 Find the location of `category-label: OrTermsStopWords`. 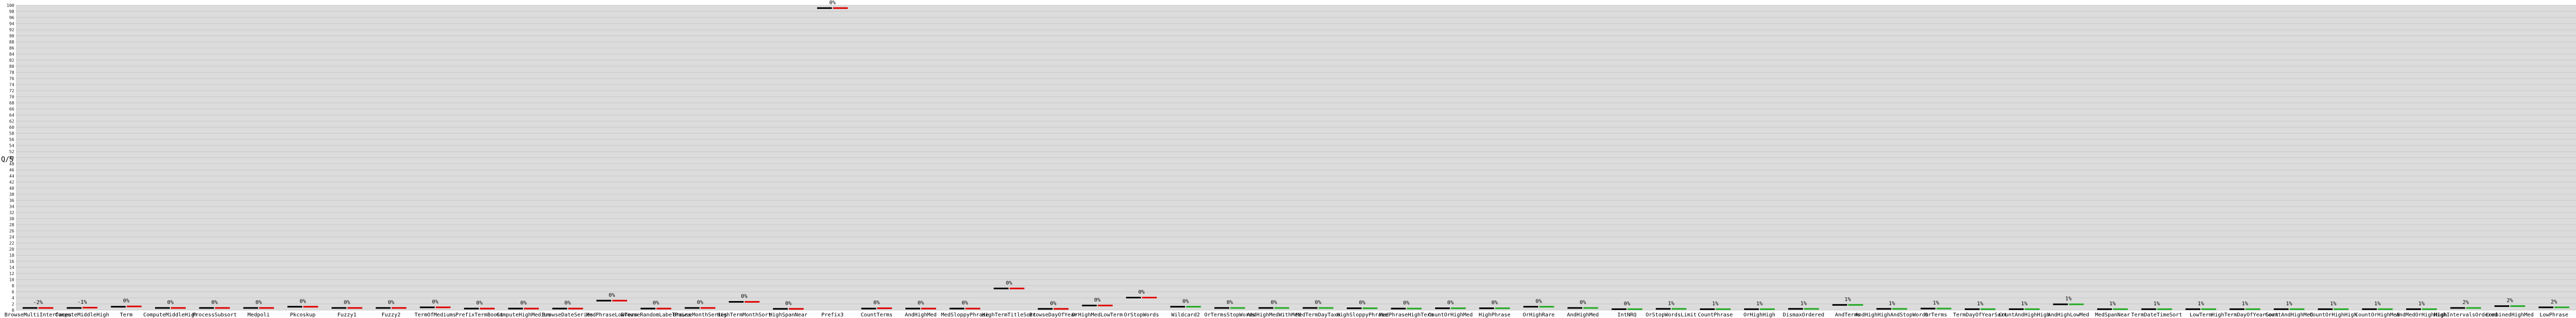

category-label: OrTermsStopWords is located at coordinates (1229, 315).